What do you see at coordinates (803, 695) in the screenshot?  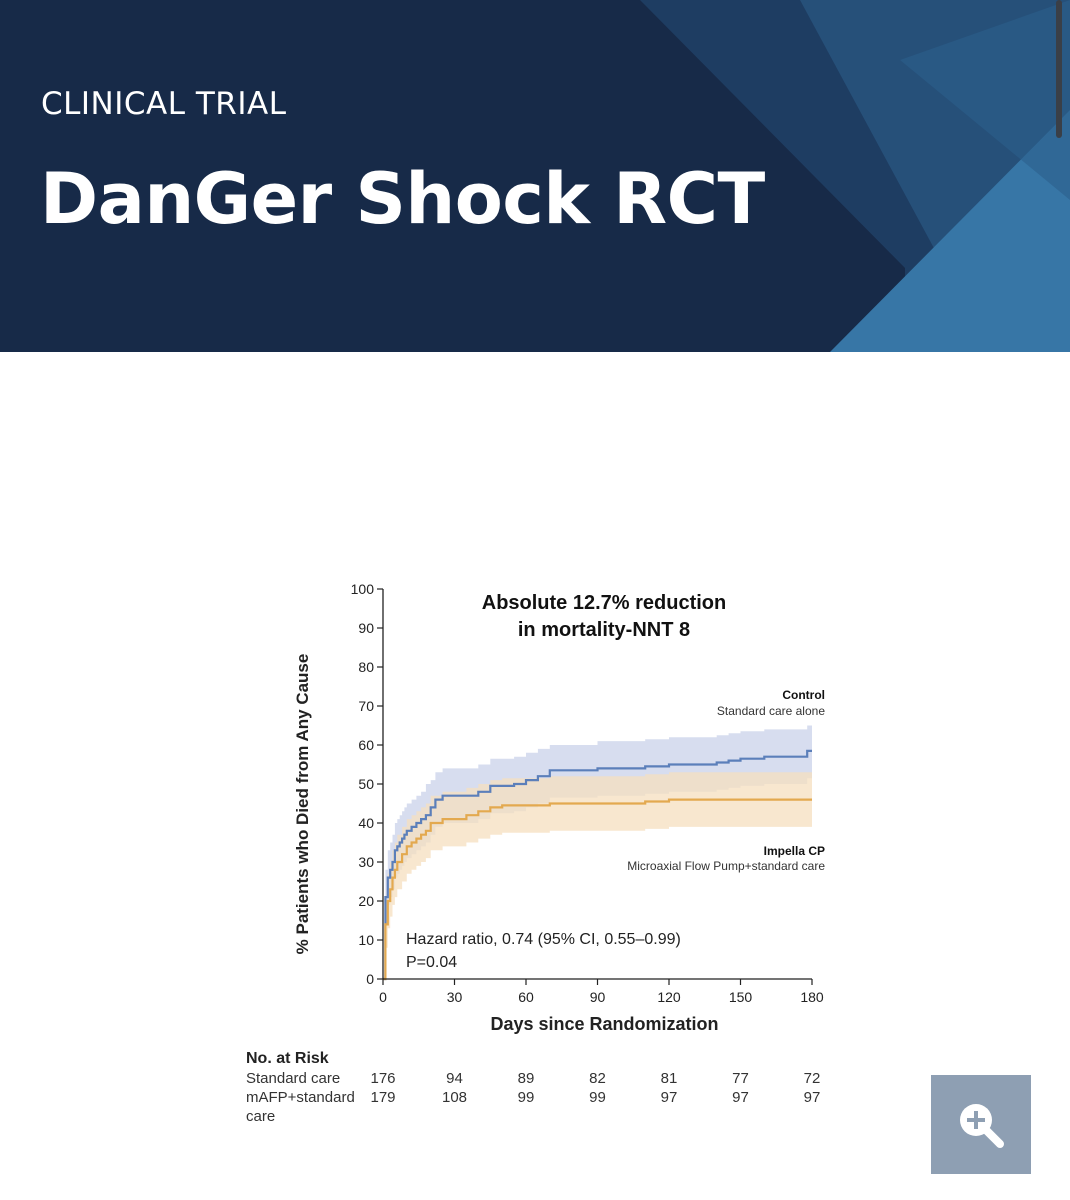 I see `series-label-control: Control` at bounding box center [803, 695].